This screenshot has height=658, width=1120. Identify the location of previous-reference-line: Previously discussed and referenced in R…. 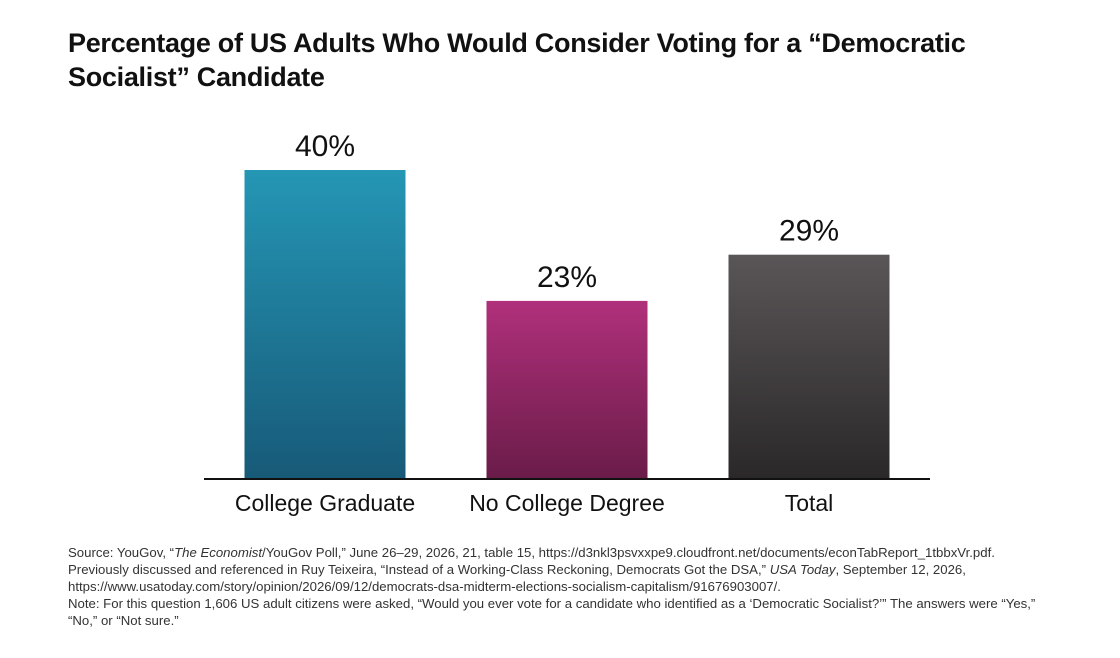
(517, 569).